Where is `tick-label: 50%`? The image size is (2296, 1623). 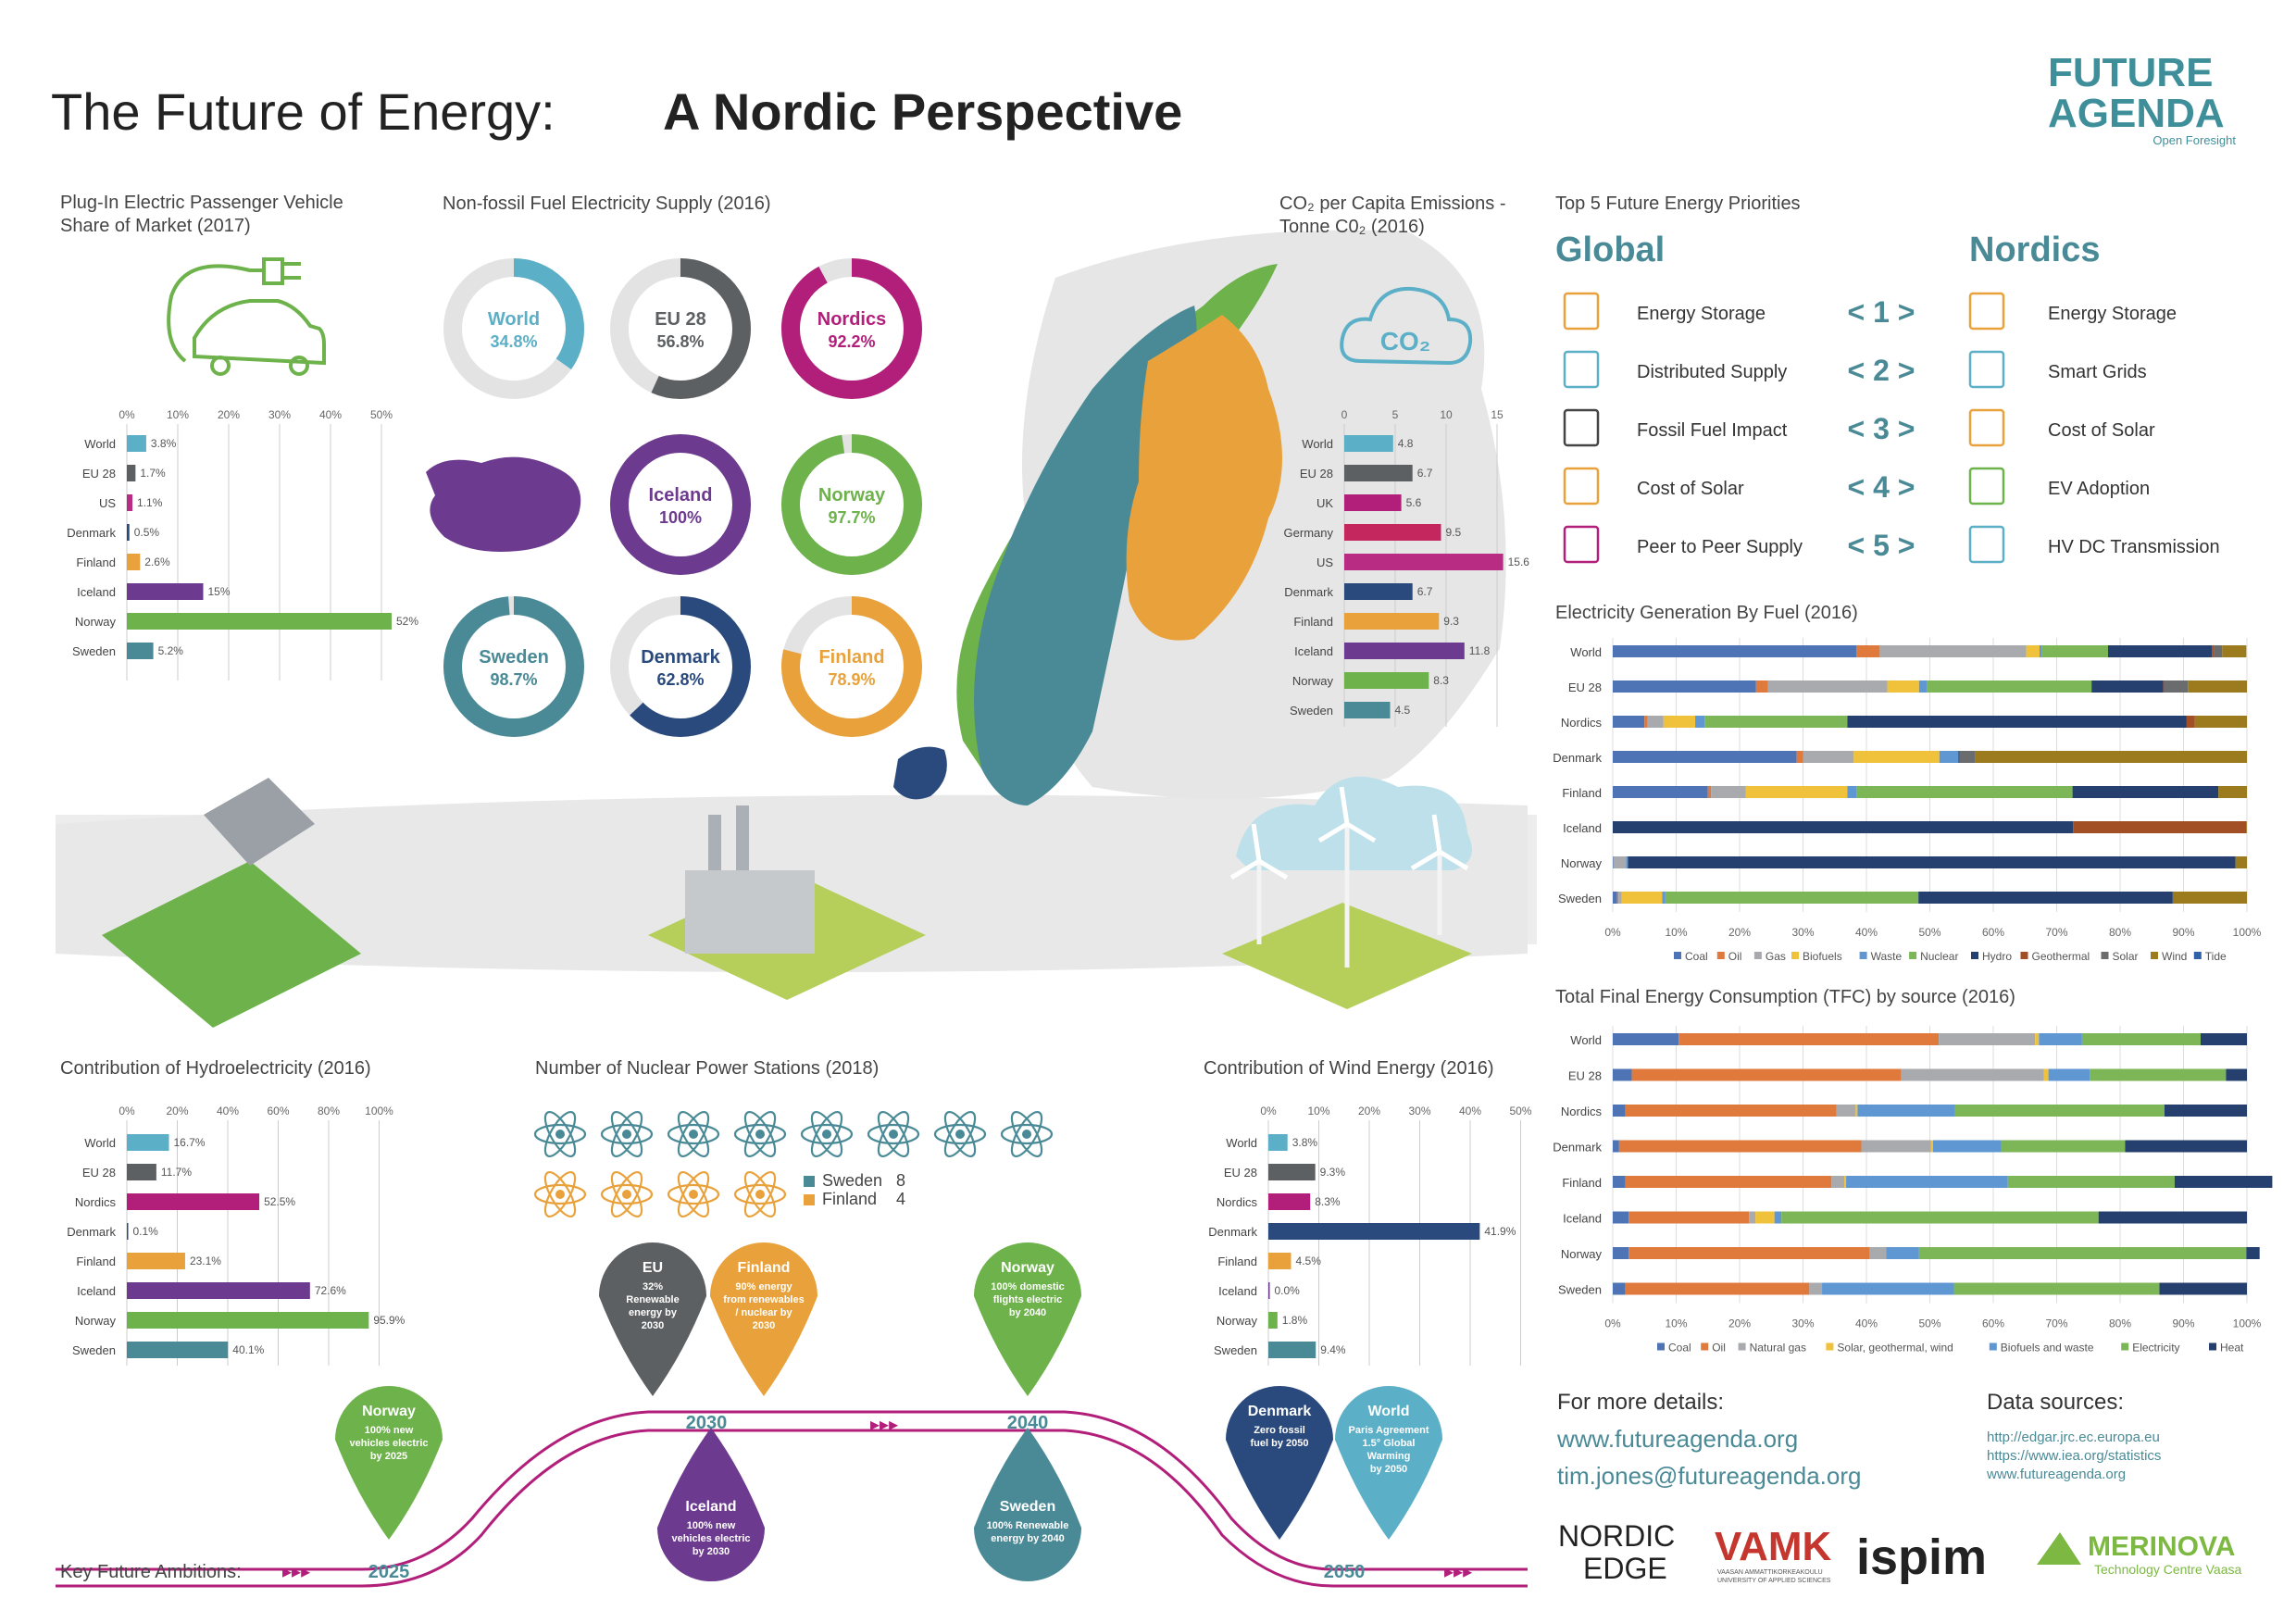
tick-label: 50% is located at coordinates (1929, 933).